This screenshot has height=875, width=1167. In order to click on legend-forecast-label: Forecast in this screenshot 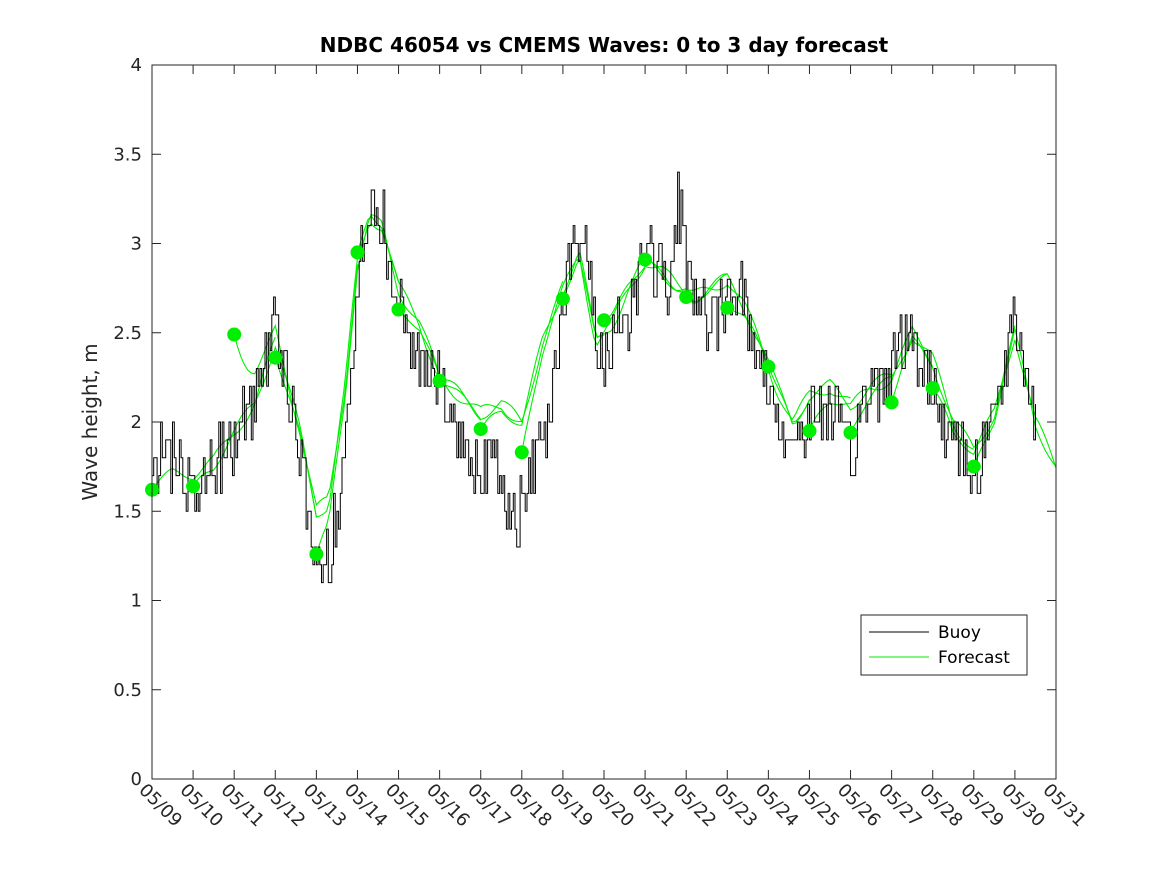, I will do `click(974, 658)`.